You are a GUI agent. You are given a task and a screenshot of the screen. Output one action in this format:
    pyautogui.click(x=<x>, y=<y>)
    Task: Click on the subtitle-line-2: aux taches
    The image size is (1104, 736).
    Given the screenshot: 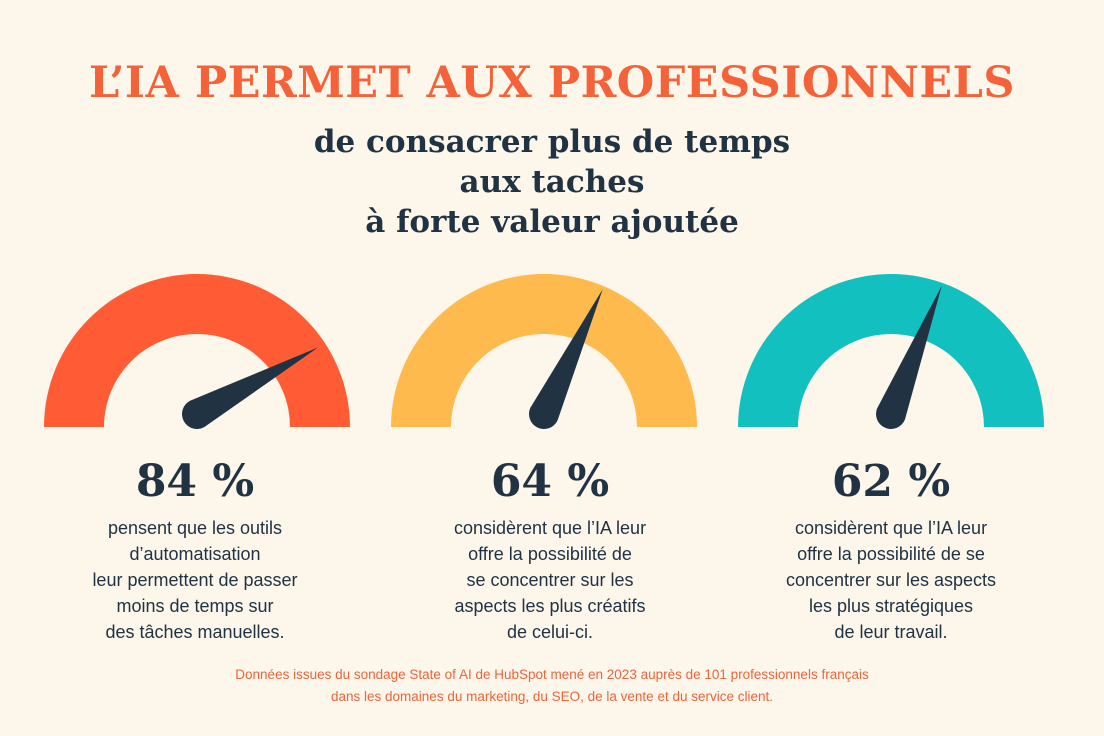 What is the action you would take?
    pyautogui.click(x=552, y=182)
    